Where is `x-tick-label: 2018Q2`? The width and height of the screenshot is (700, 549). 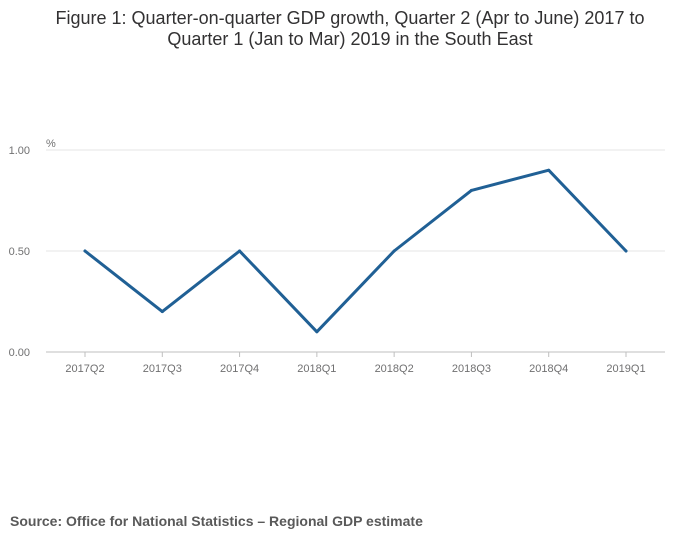
x-tick-label: 2018Q2 is located at coordinates (394, 369).